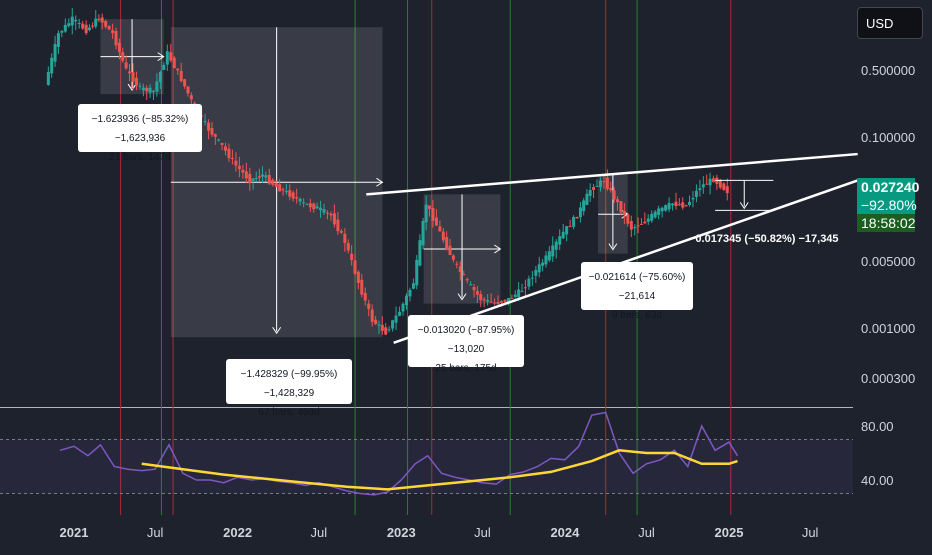  What do you see at coordinates (880, 23) in the screenshot?
I see `currency-label: USD` at bounding box center [880, 23].